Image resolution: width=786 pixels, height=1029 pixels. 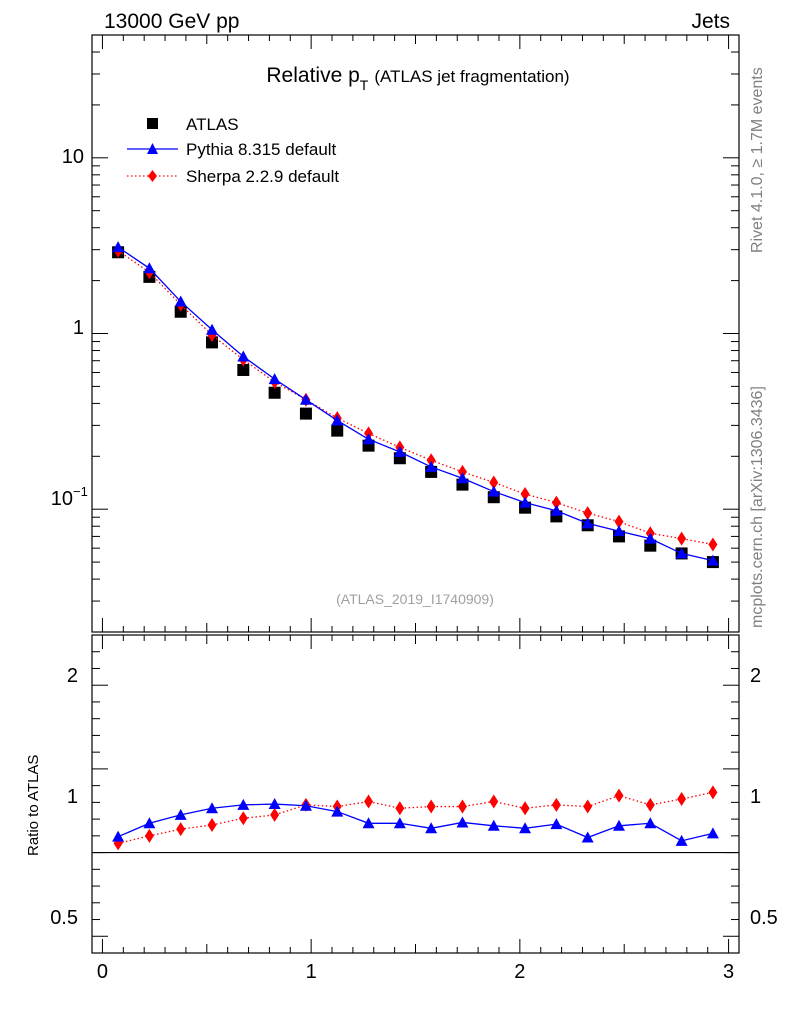 What do you see at coordinates (72, 797) in the screenshot?
I see `ratio-y-tick-1: 1` at bounding box center [72, 797].